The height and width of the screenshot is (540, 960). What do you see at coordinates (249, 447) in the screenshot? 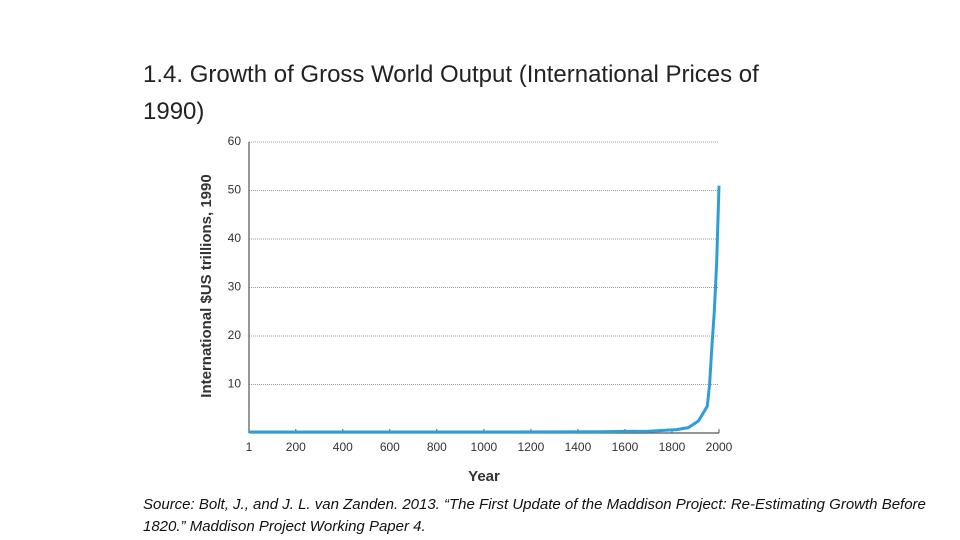
I see `x-tick-label: 1` at bounding box center [249, 447].